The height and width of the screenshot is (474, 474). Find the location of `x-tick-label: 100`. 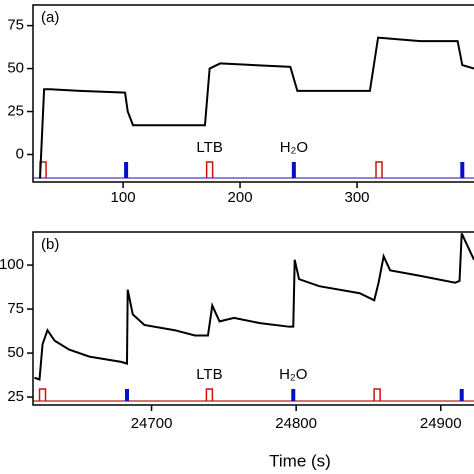

x-tick-label: 100 is located at coordinates (123, 197).